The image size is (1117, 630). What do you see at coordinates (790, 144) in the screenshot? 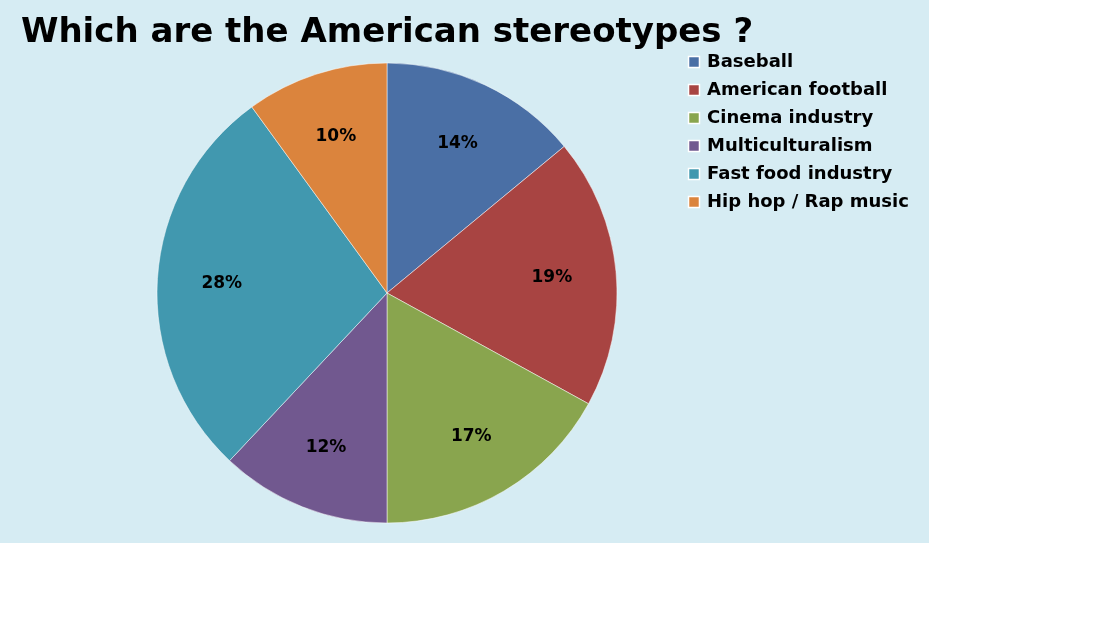
I see `legend-label: Multiculturalism` at bounding box center [790, 144].